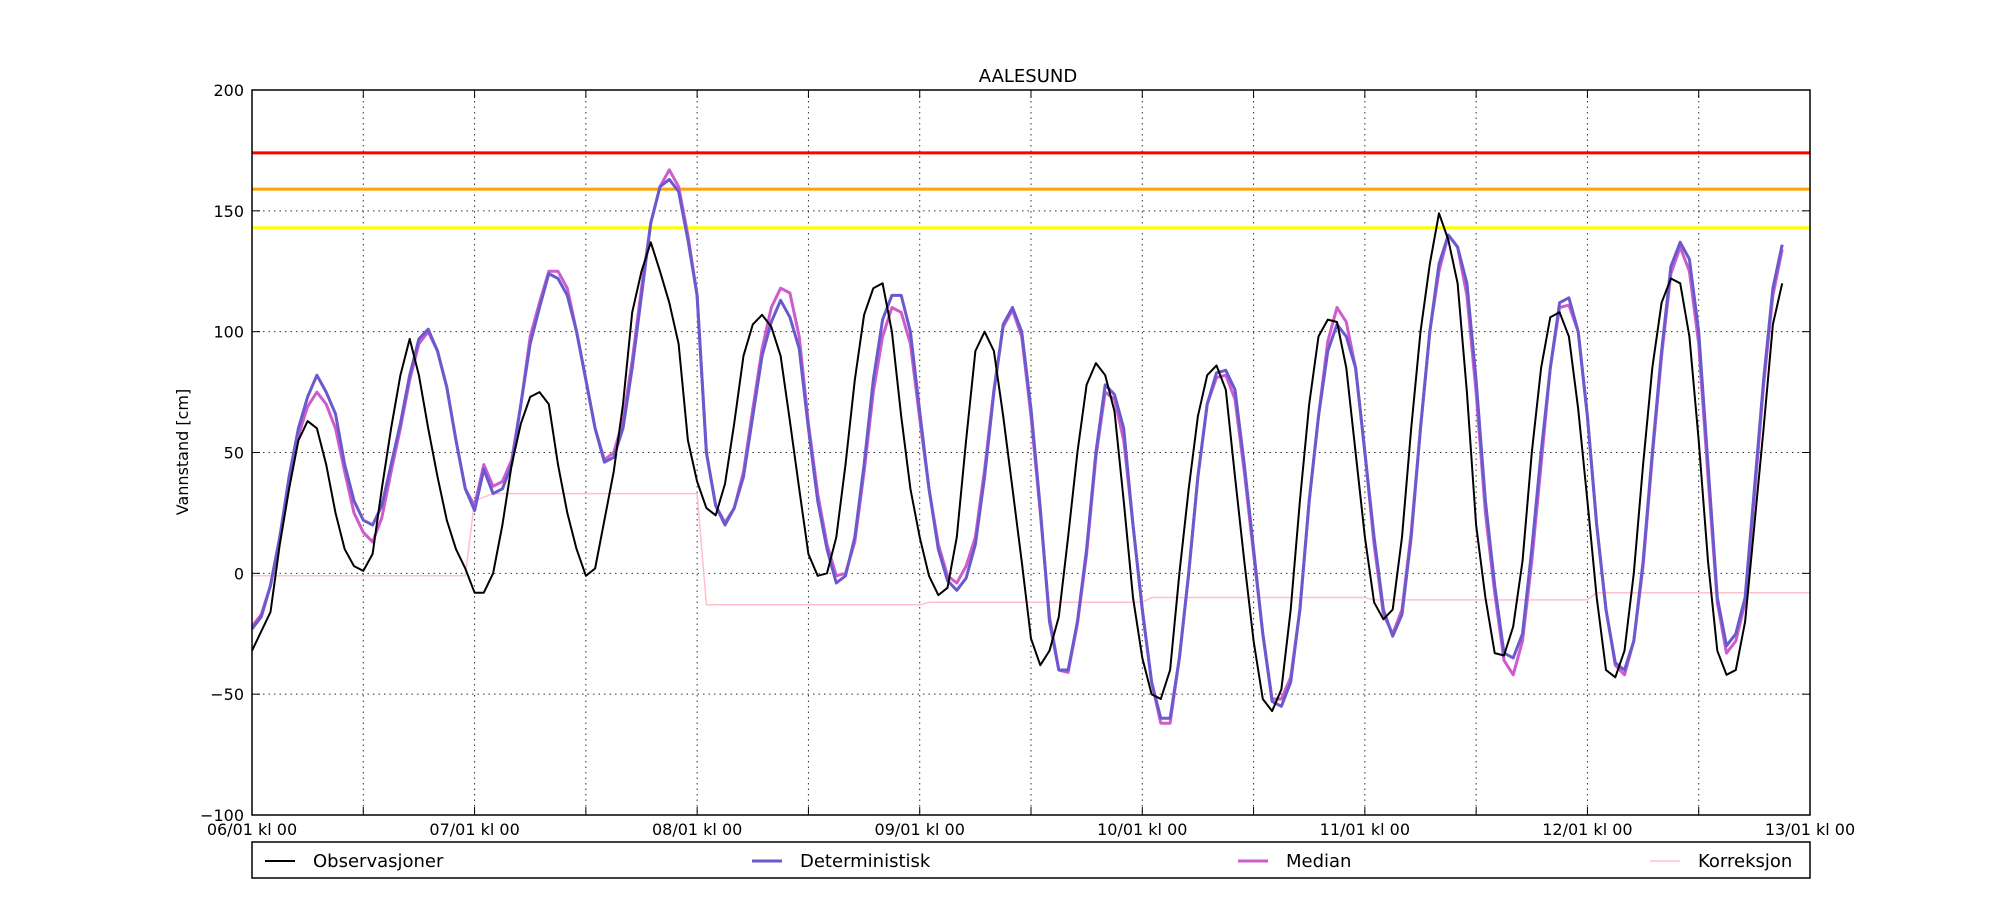  I want to click on chart-title: AALESUND, so click(1028, 76).